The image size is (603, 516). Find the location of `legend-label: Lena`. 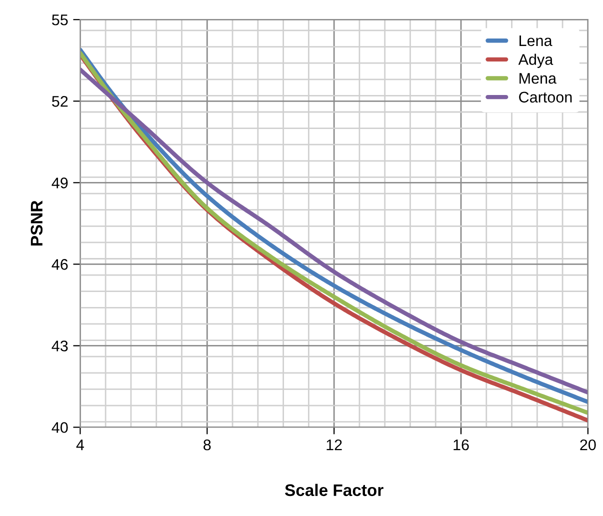

legend-label: Lena is located at coordinates (536, 40).